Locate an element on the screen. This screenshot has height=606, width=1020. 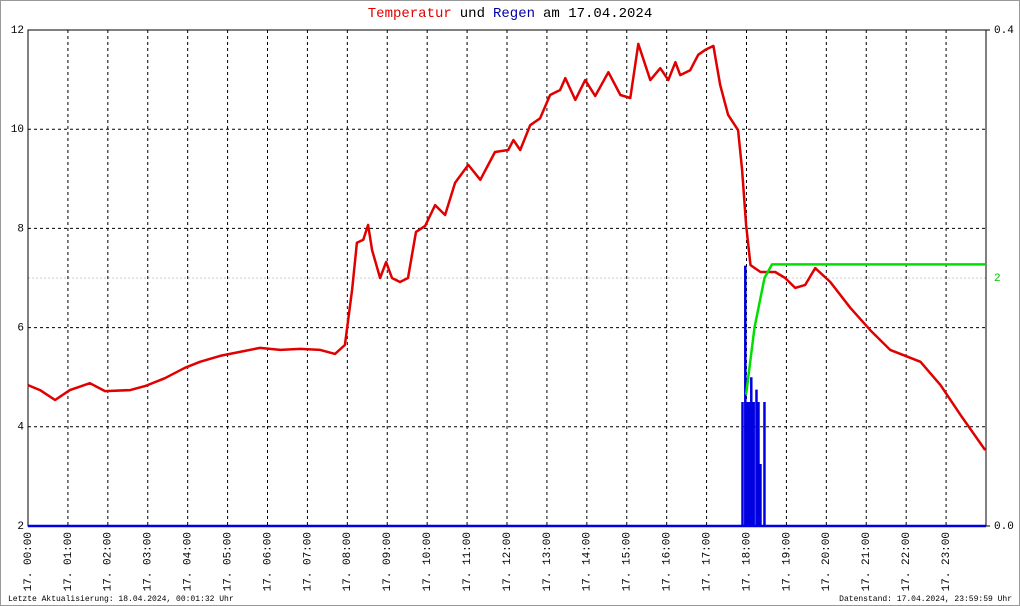
x-tick-label: 17. 09:00 is located at coordinates (388, 561).